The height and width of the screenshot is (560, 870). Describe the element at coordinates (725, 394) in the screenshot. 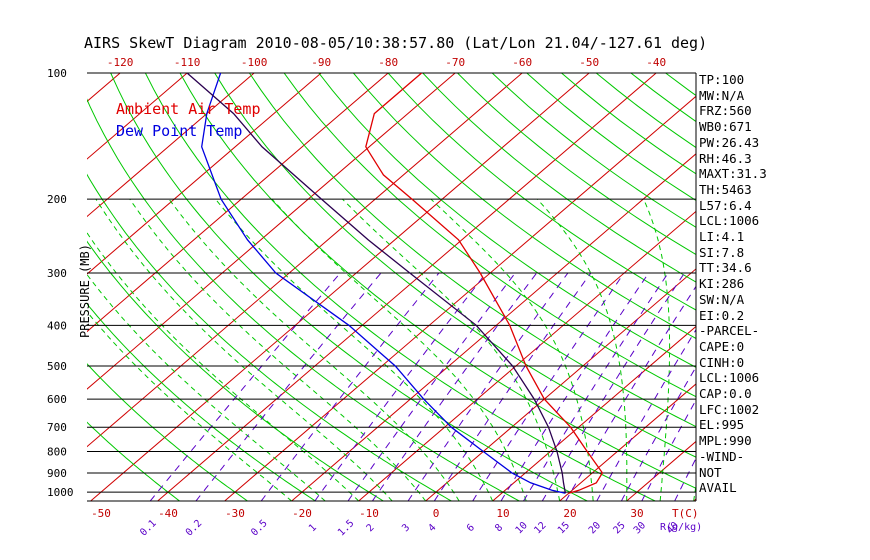

I see `sounding-index-value: CAP:0.0` at that location.